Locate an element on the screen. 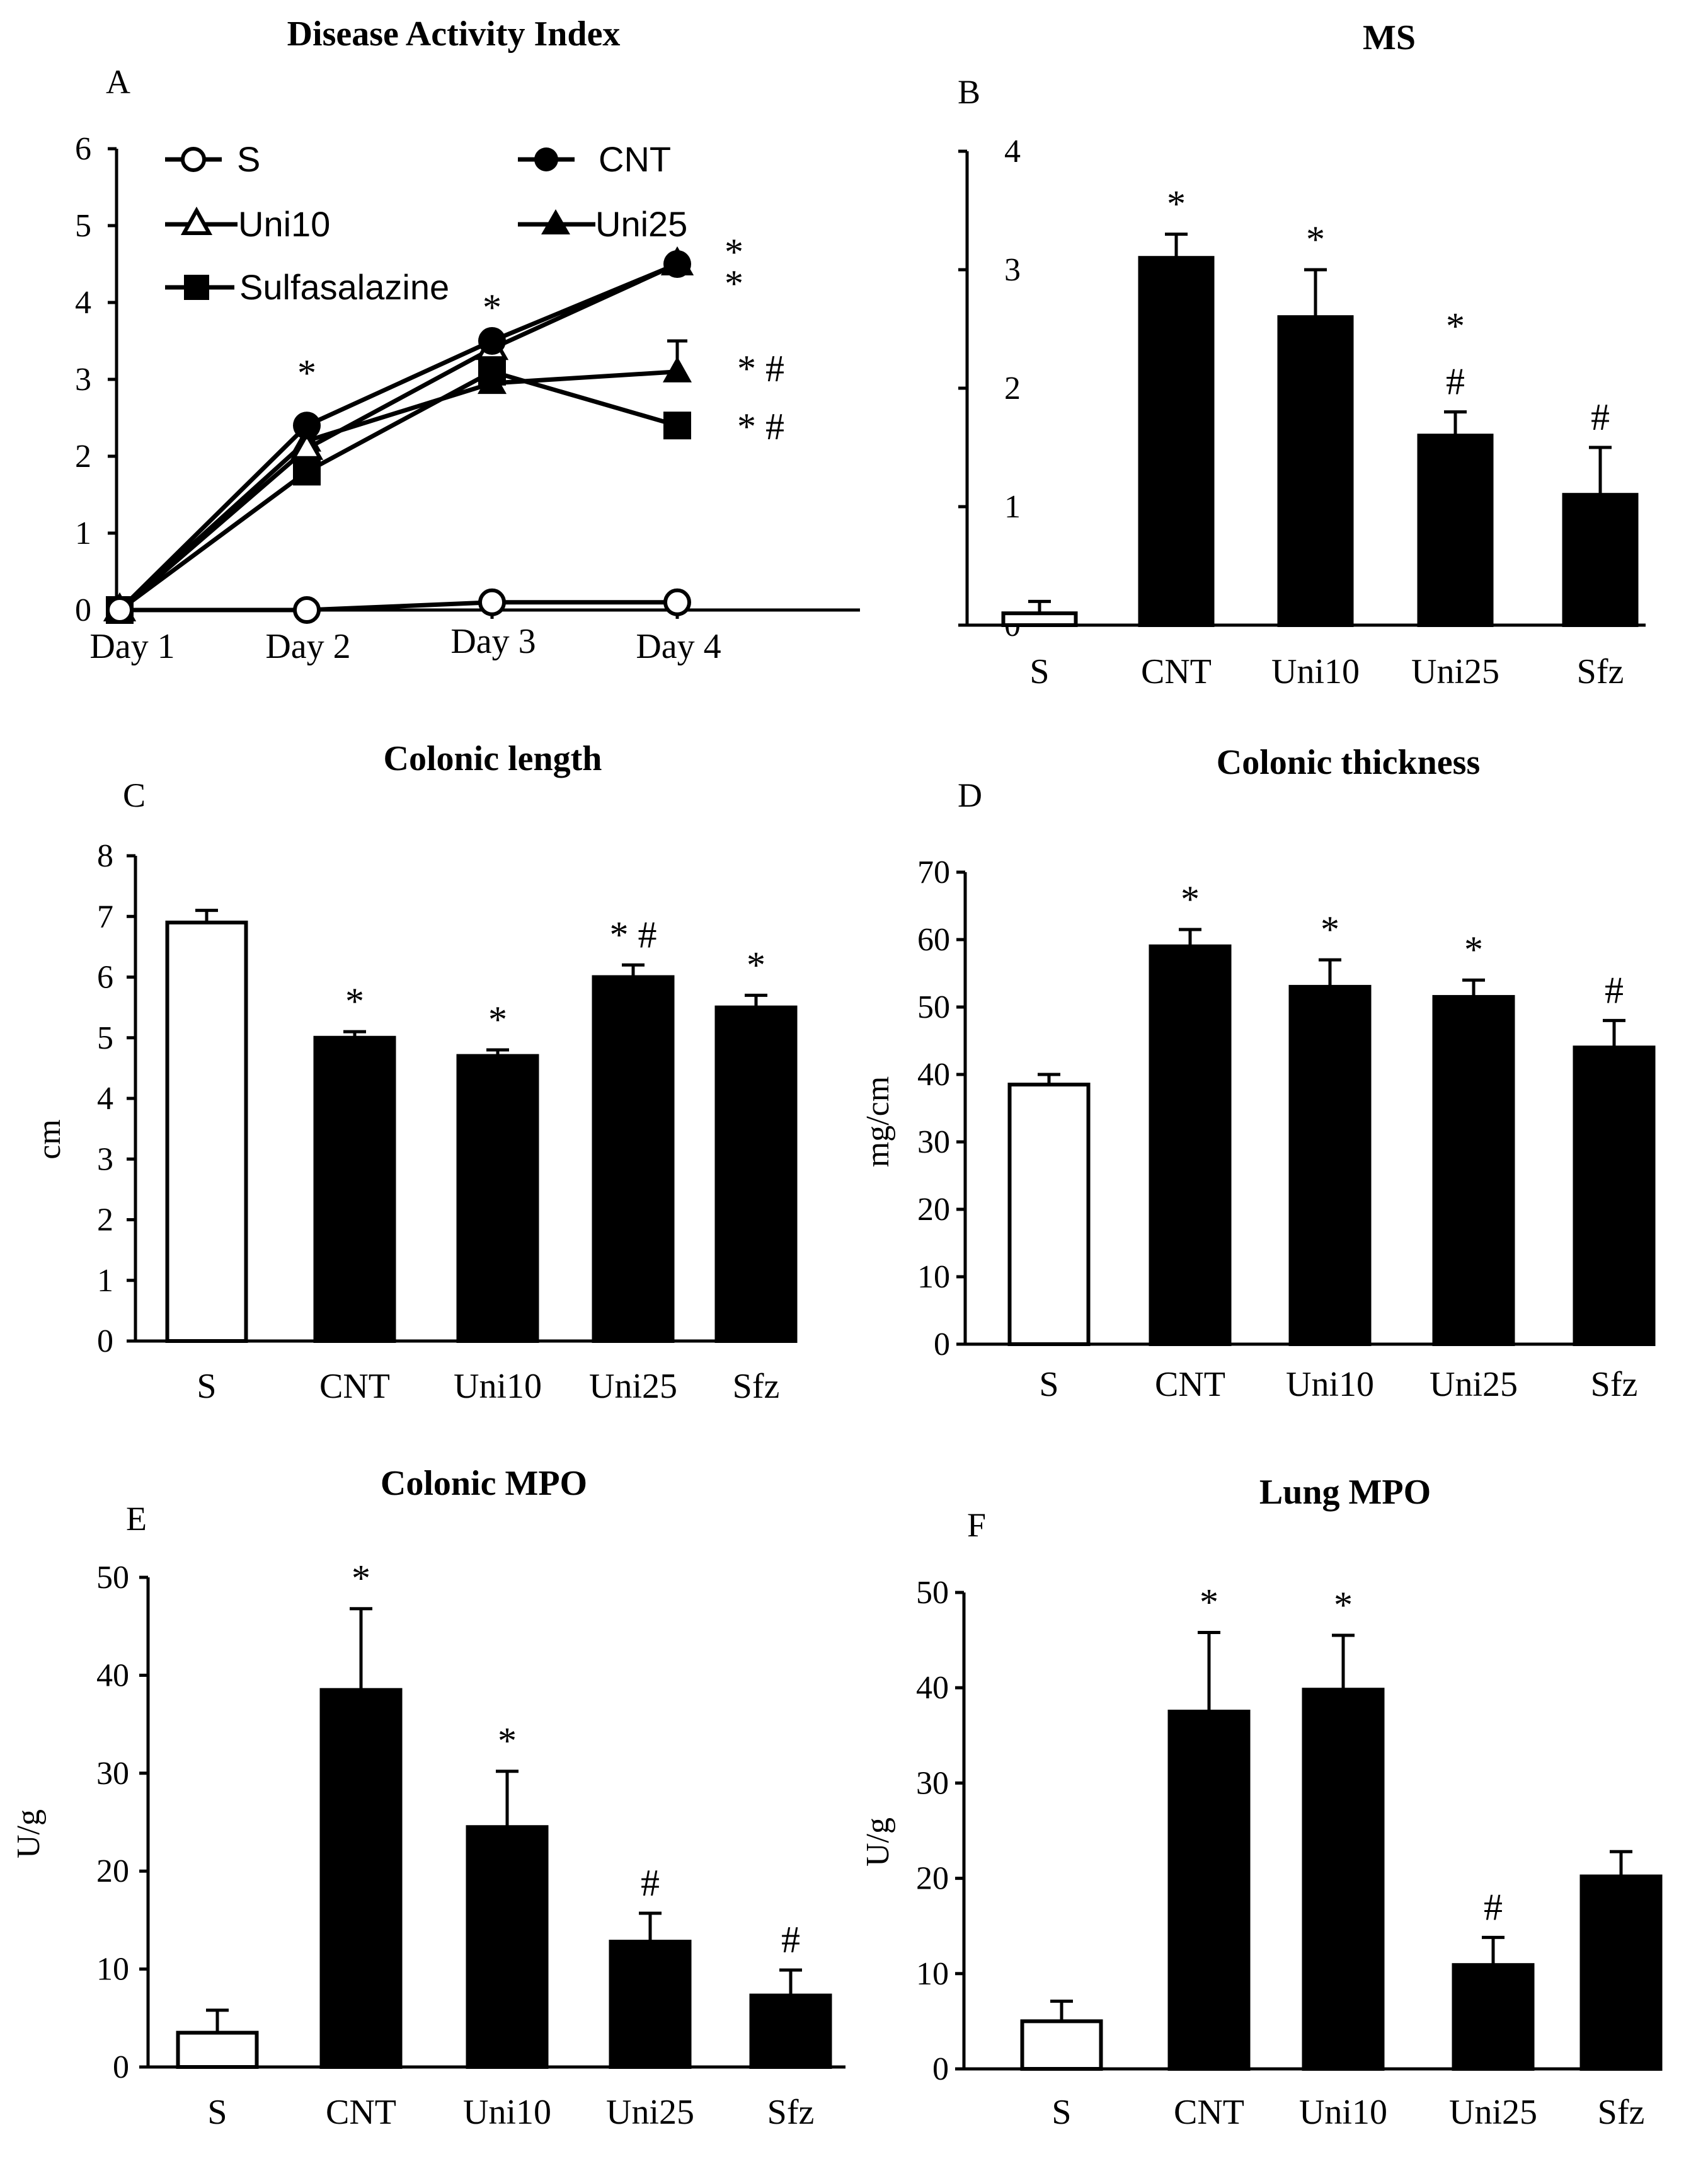 The image size is (1708, 2159). series-line-s is located at coordinates (399, 606).